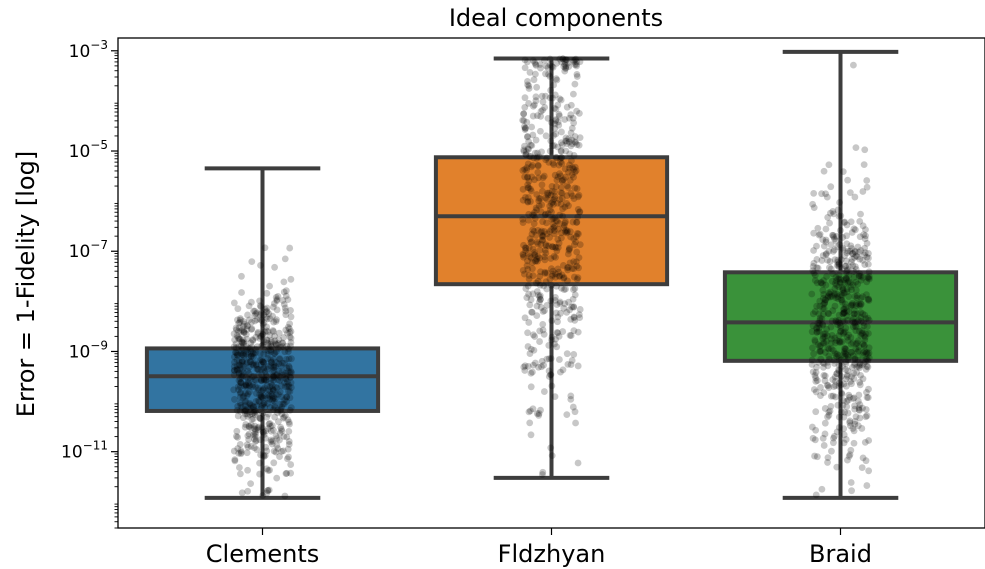 This screenshot has width=985, height=569. Describe the element at coordinates (88, 250) in the screenshot. I see `y-tick-label: 10−7` at that location.